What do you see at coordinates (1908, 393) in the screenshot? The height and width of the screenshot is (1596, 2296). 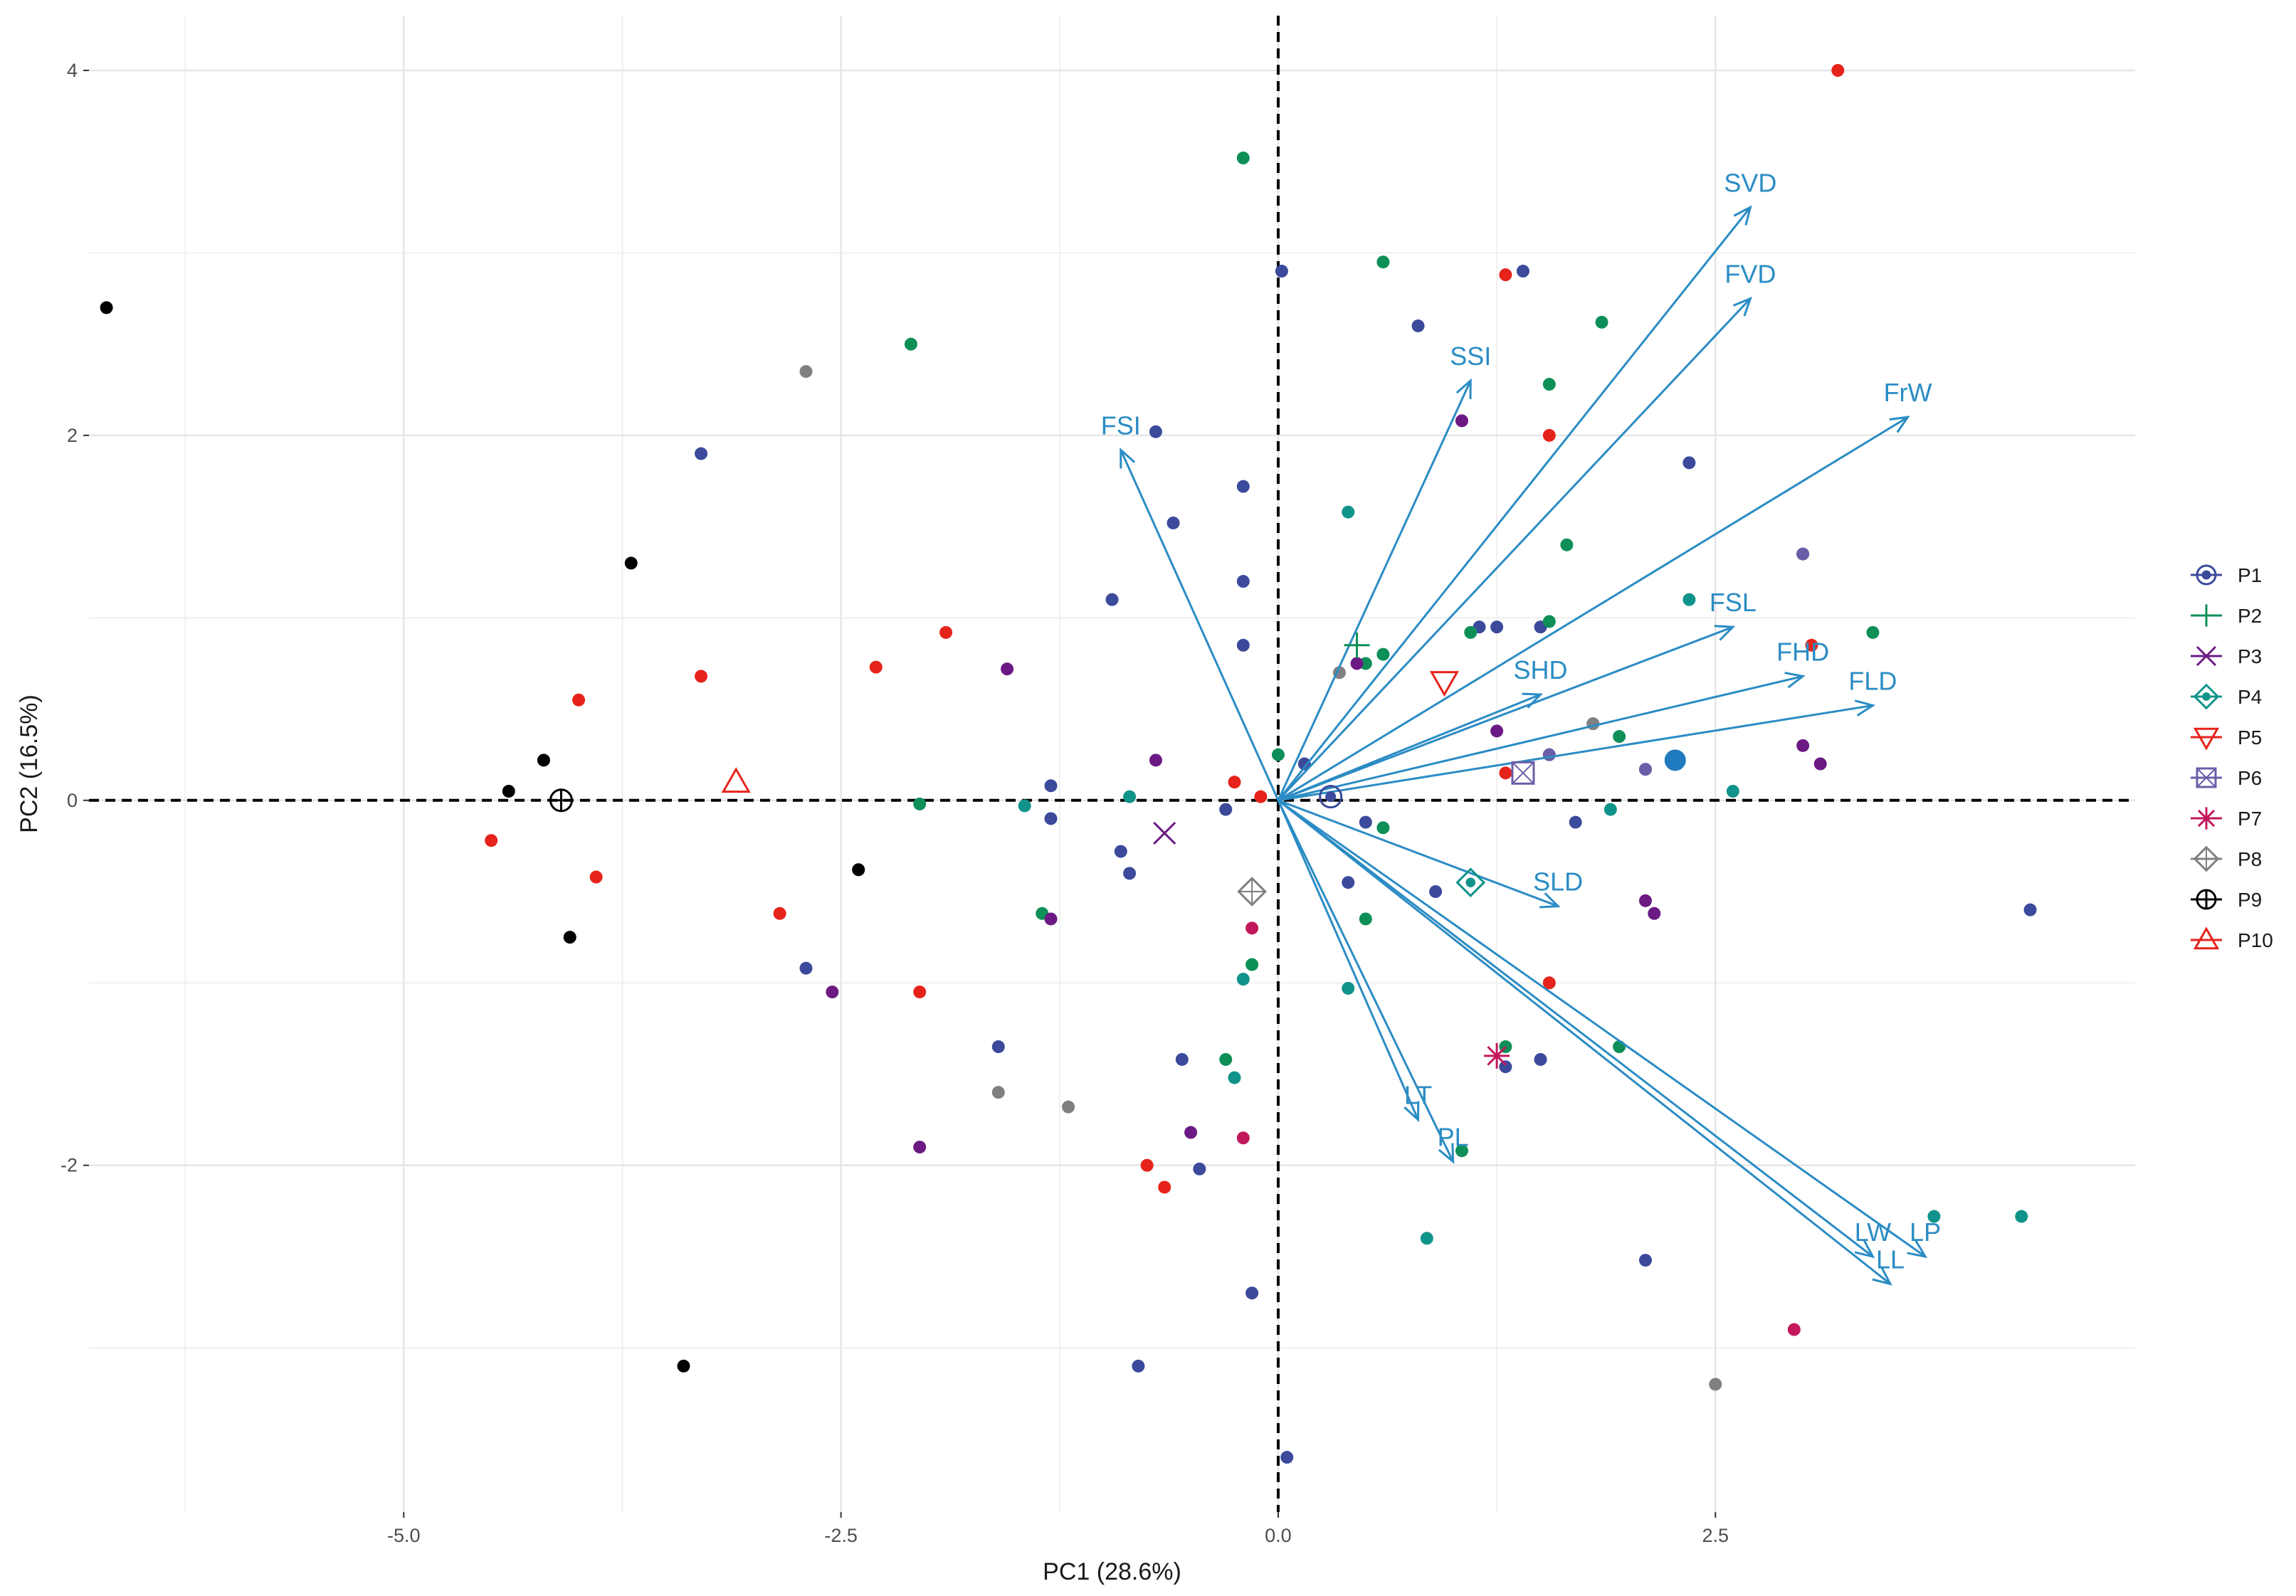 I see `loading-label: FrW` at bounding box center [1908, 393].